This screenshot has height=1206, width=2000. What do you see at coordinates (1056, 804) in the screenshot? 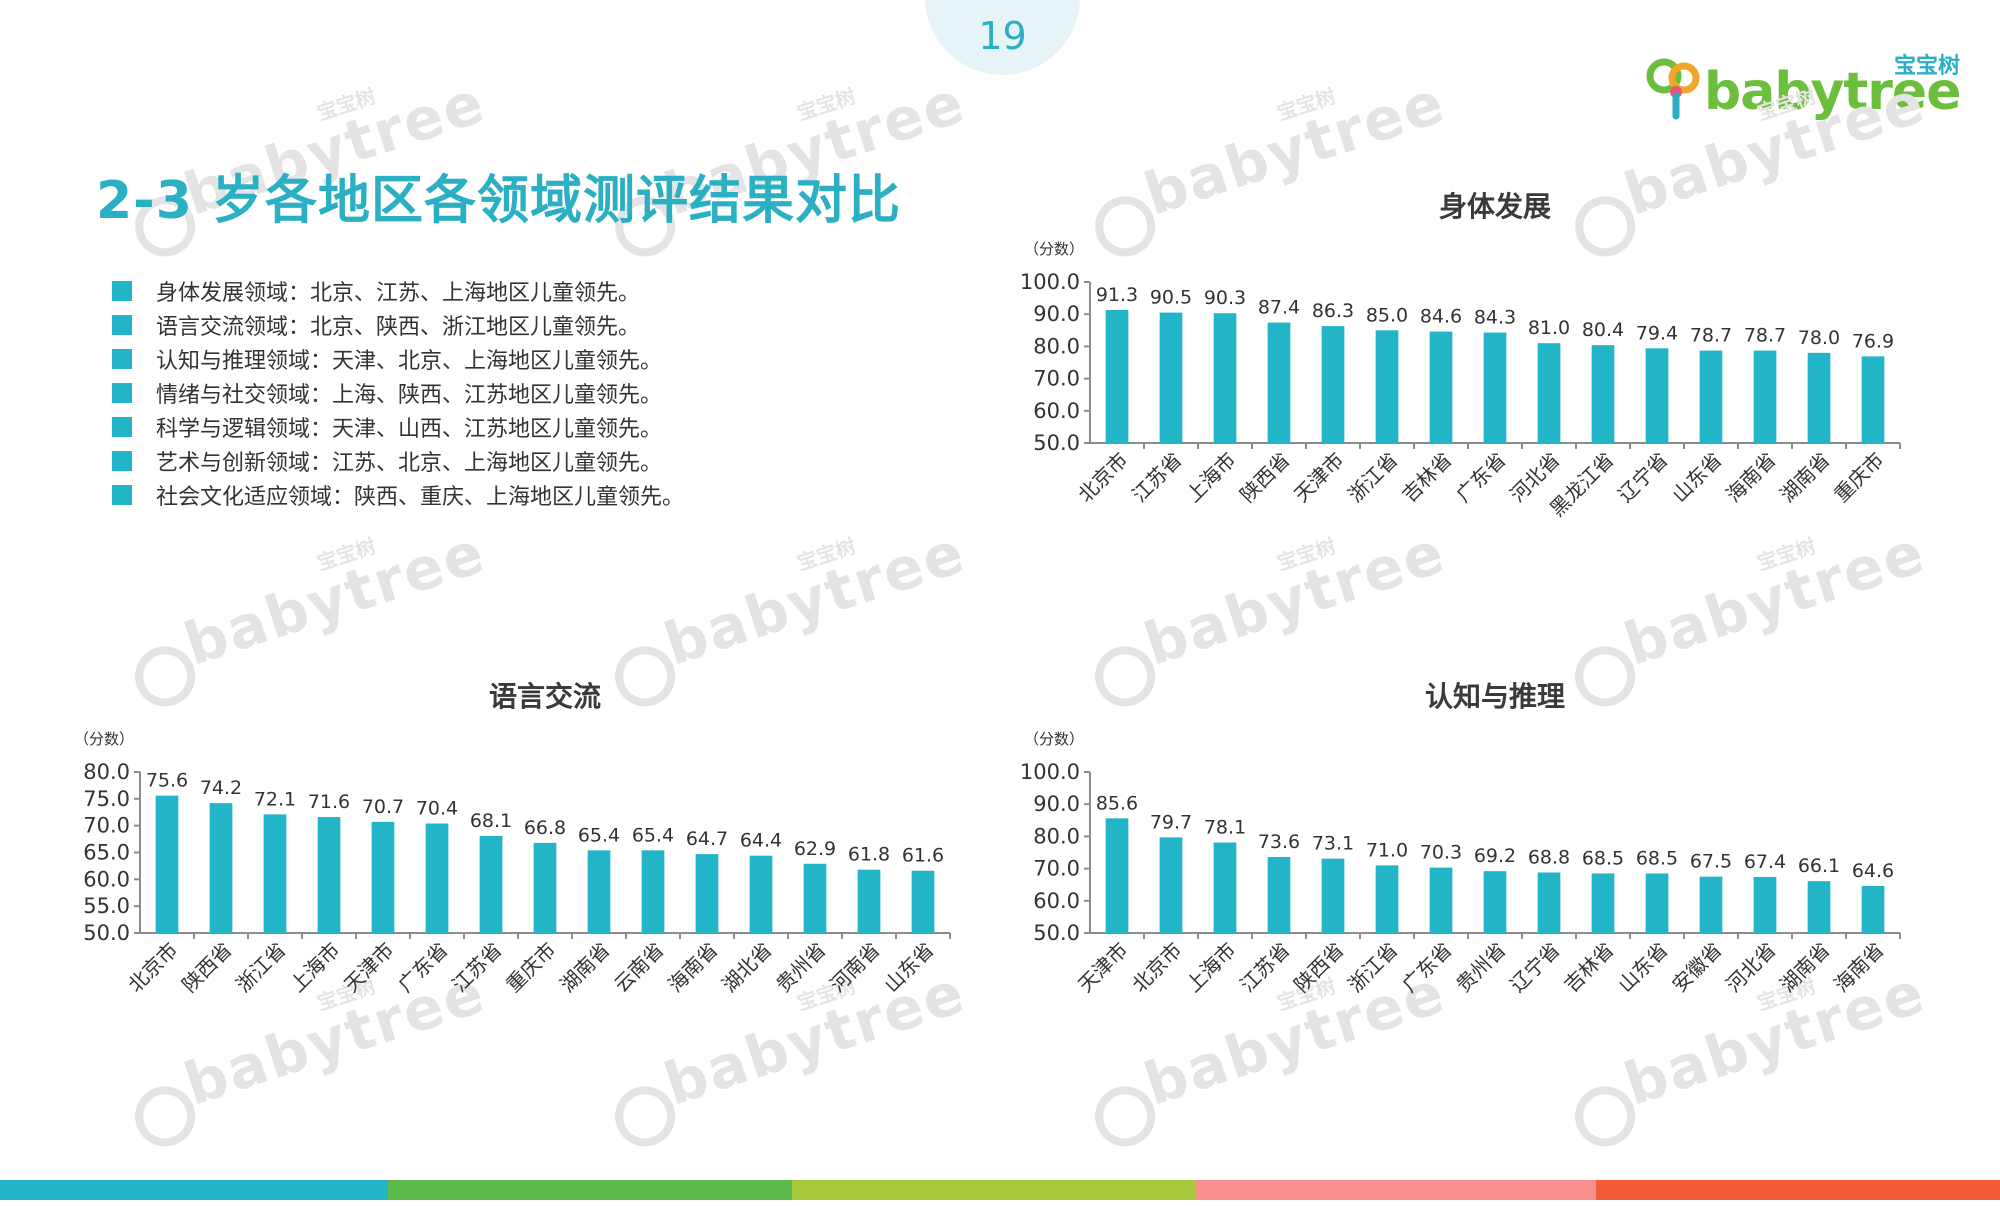
I see `y-tick-label: 90.0` at bounding box center [1056, 804].